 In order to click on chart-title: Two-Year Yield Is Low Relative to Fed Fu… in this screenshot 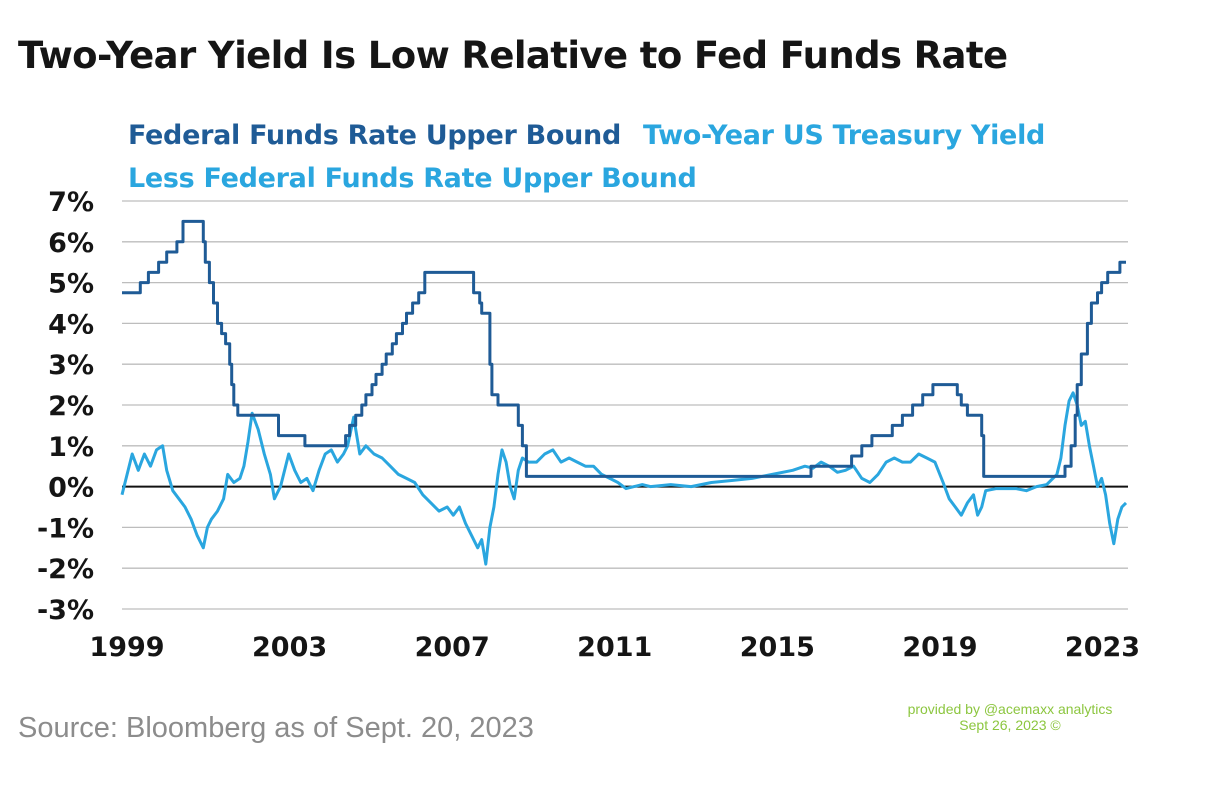, I will do `click(513, 55)`.